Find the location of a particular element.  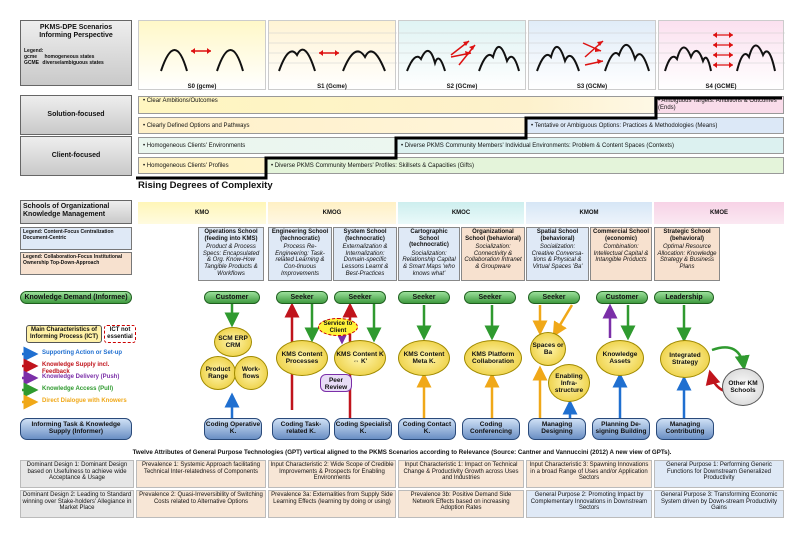

school-name: Commercial School (economic) is located at coordinates (620, 235).